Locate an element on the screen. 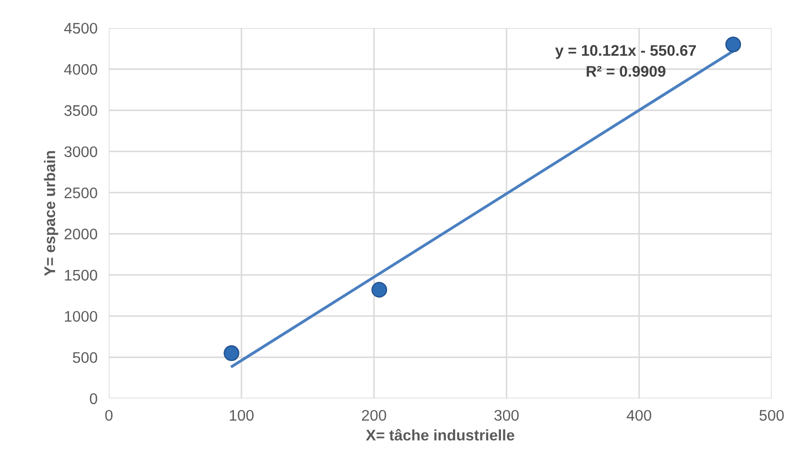  x-tick-label: 0 is located at coordinates (109, 415).